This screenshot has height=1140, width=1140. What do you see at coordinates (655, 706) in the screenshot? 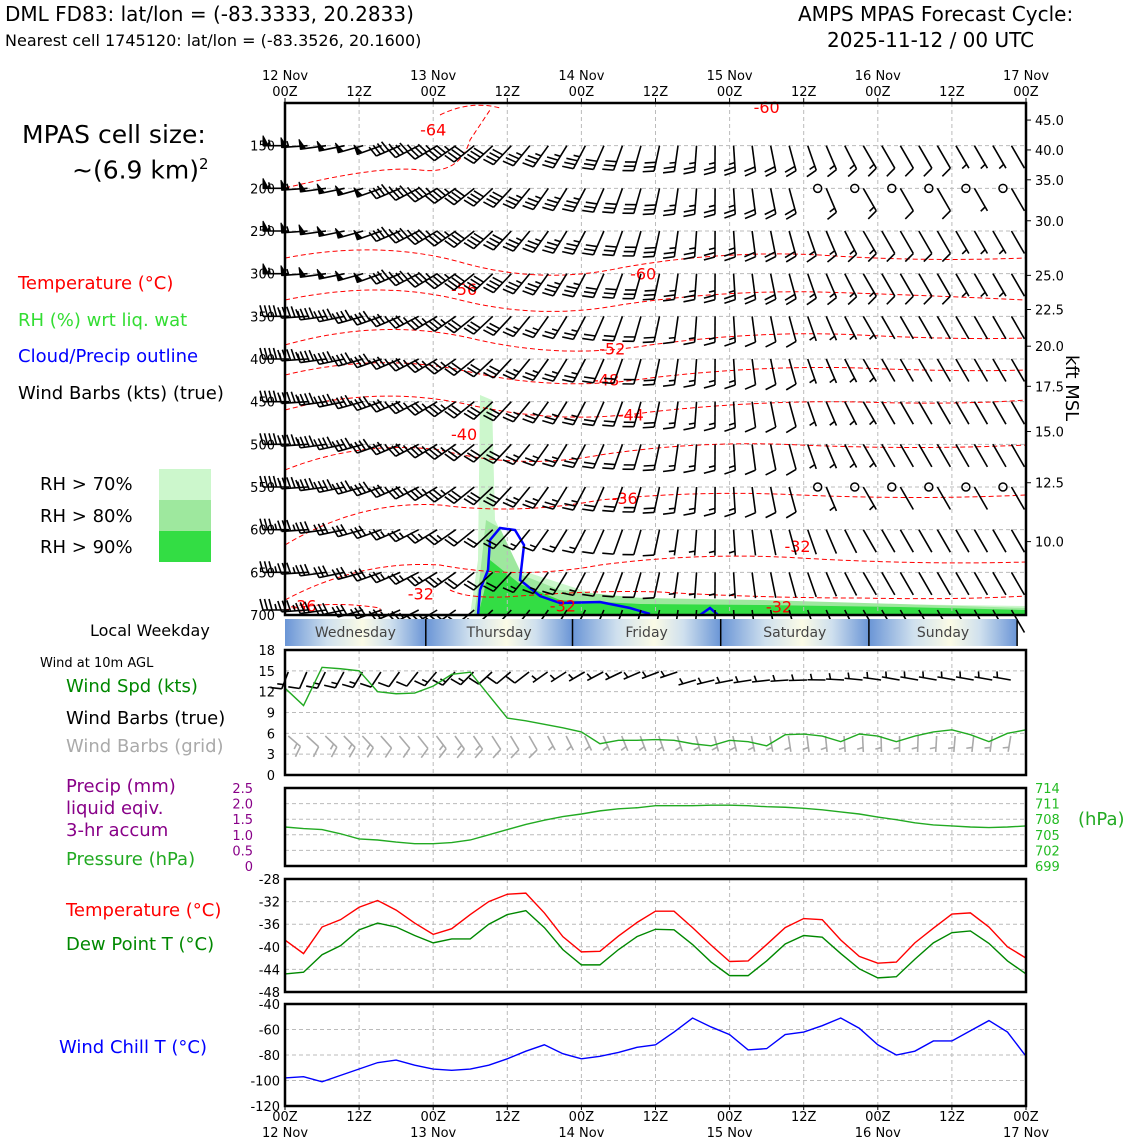
I see `wind-speed-line` at bounding box center [655, 706].